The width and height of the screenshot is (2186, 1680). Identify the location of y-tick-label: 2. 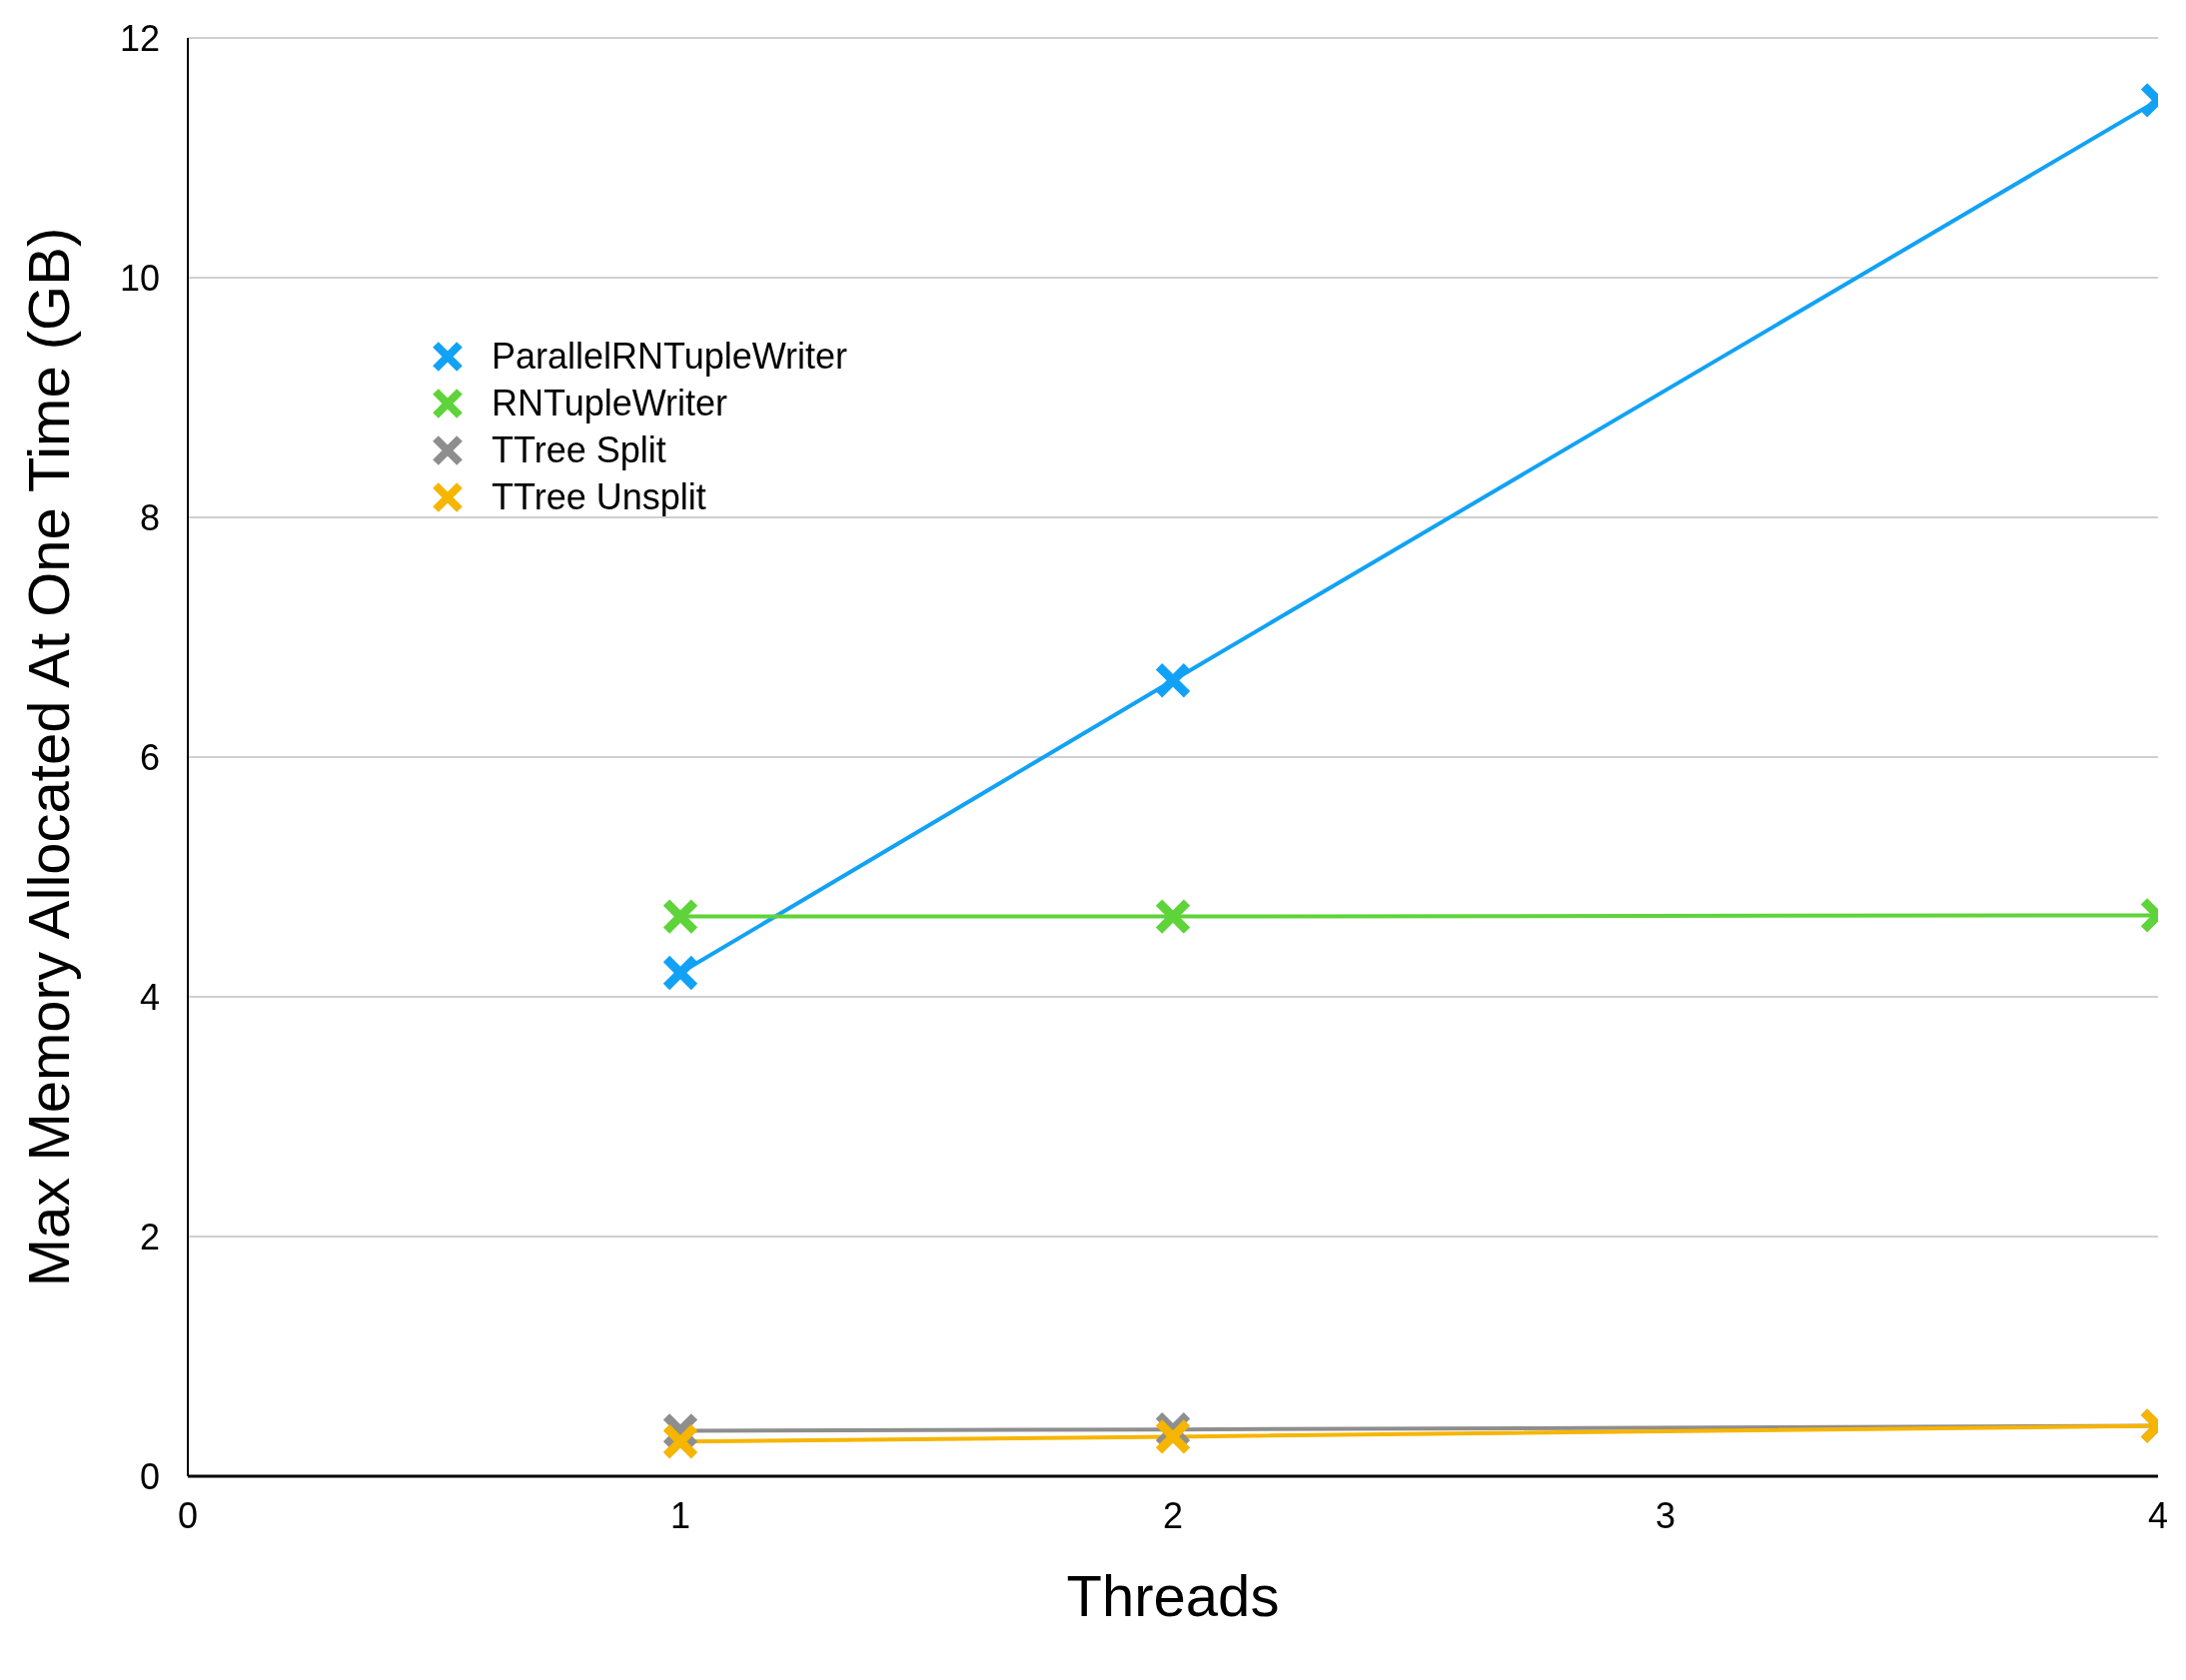
(150, 1237).